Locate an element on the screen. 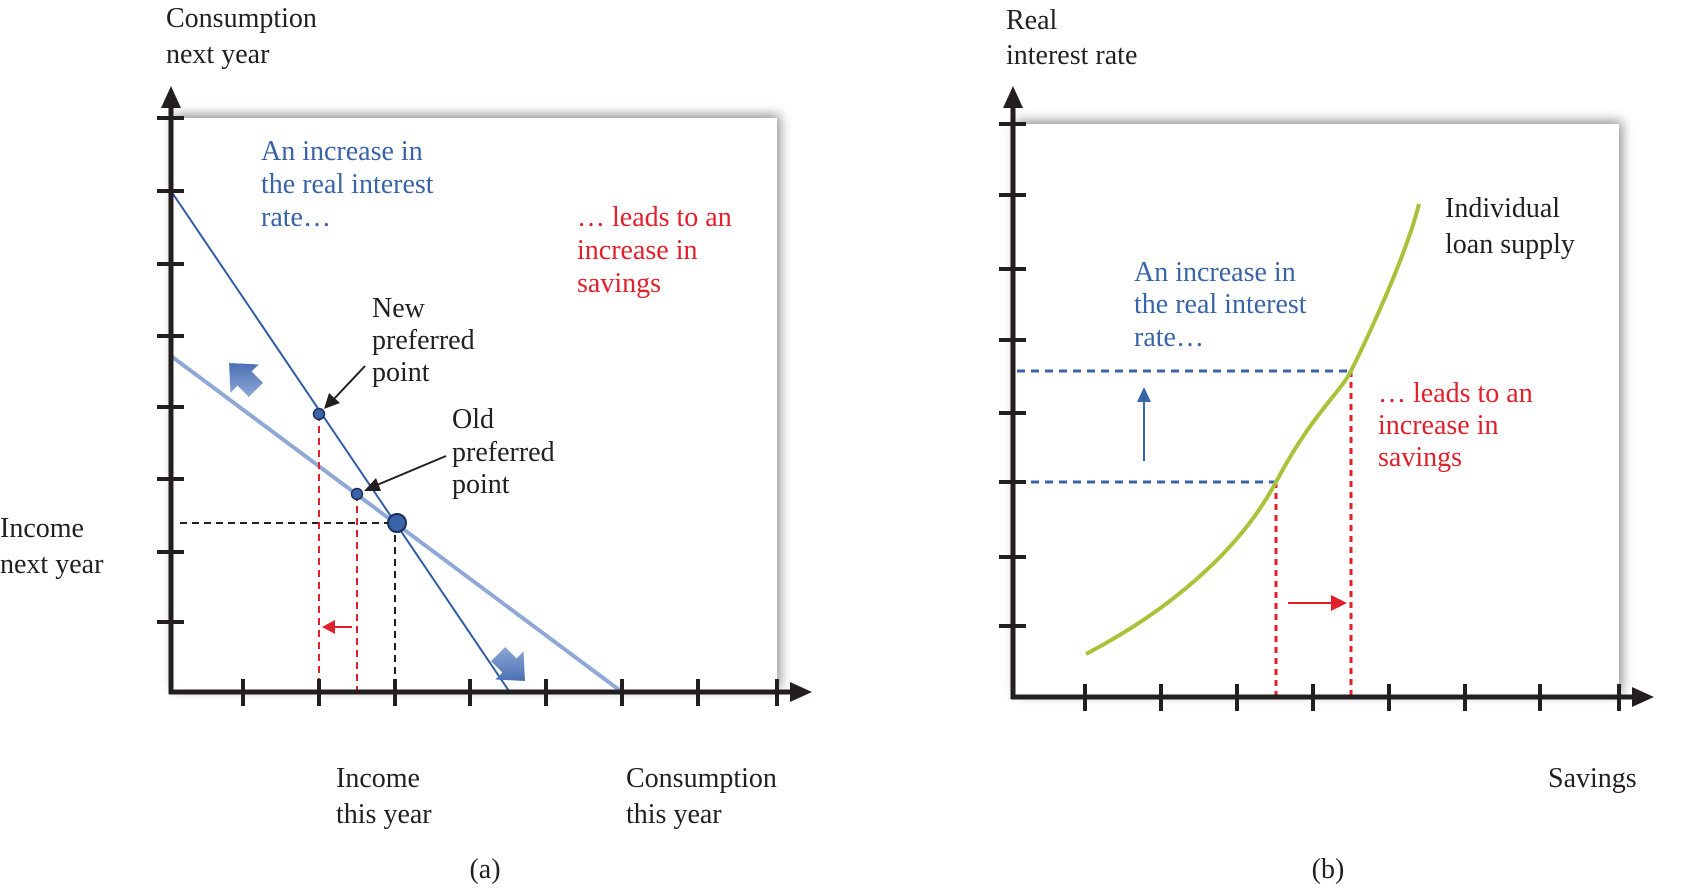  loan-supply-curve is located at coordinates (1253, 429).